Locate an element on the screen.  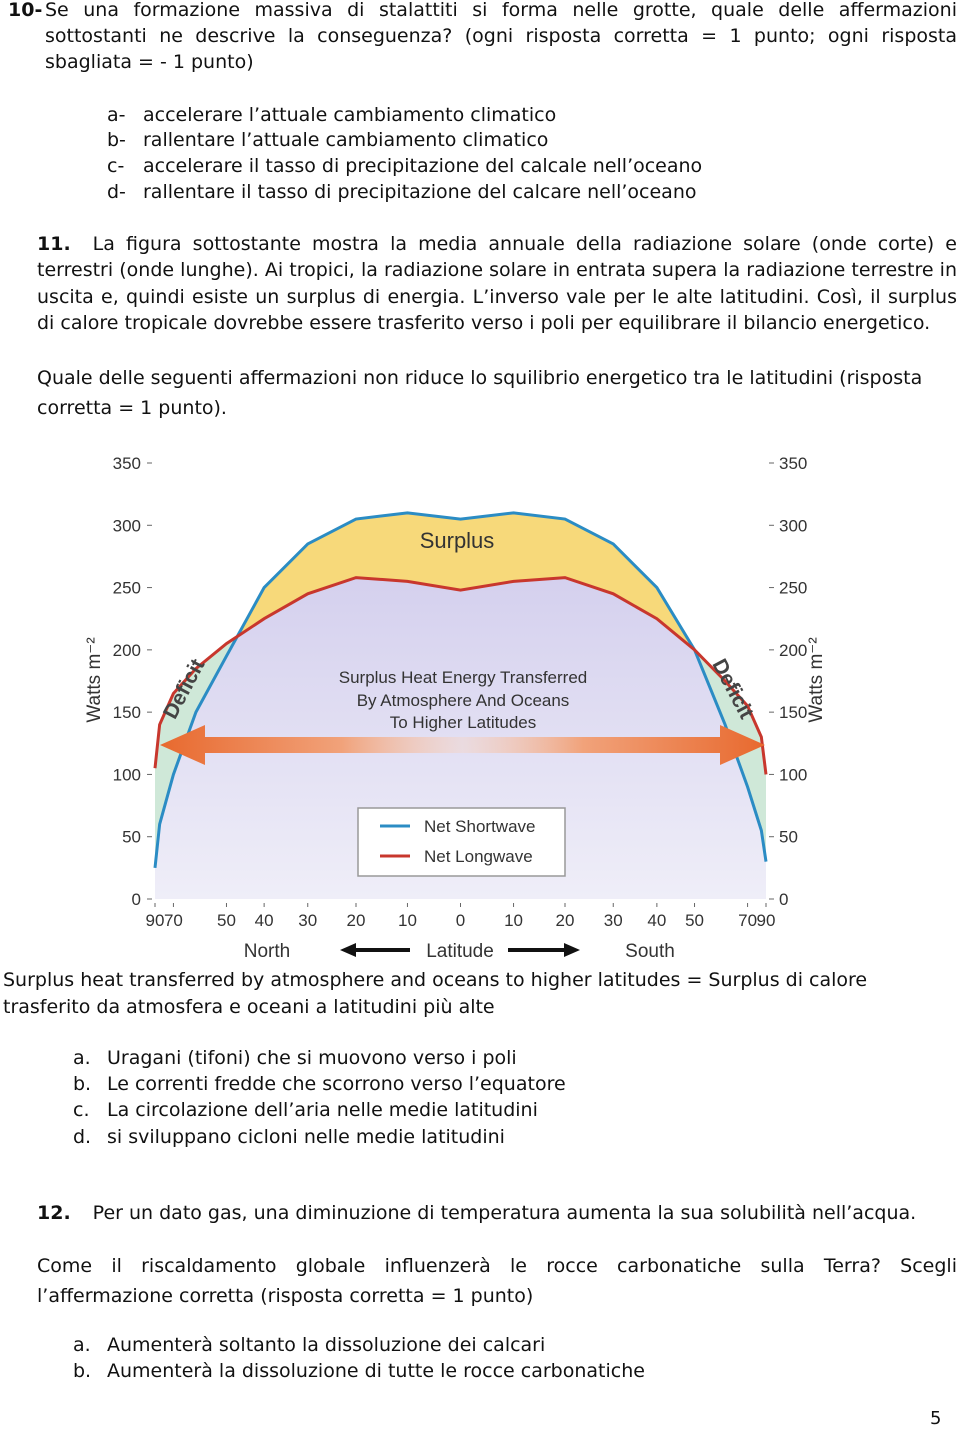
option-letter: a- is located at coordinates (116, 115).